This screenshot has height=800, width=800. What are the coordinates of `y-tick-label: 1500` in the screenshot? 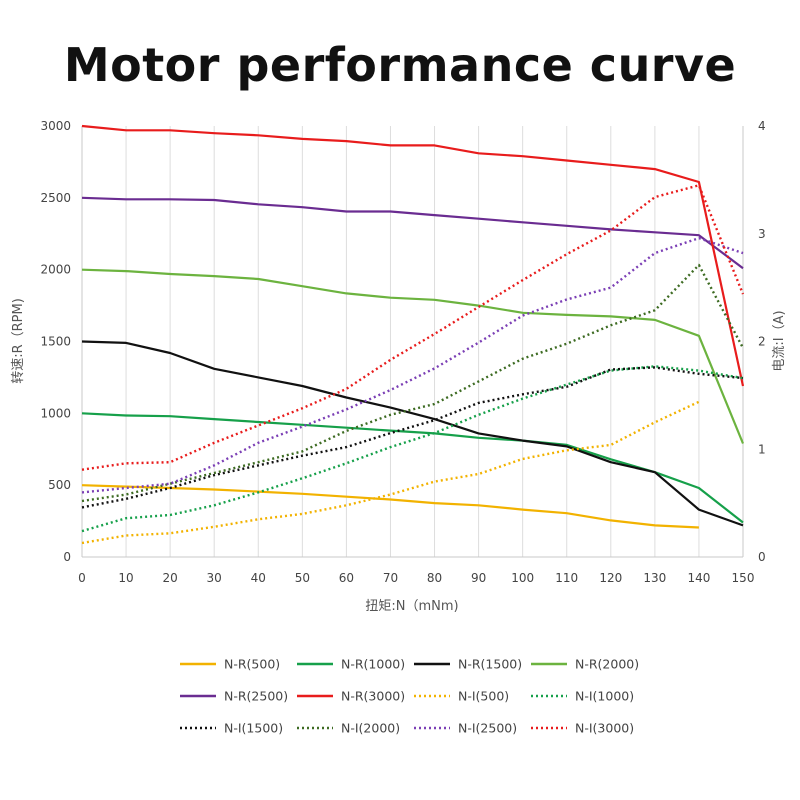 It's located at (55, 342).